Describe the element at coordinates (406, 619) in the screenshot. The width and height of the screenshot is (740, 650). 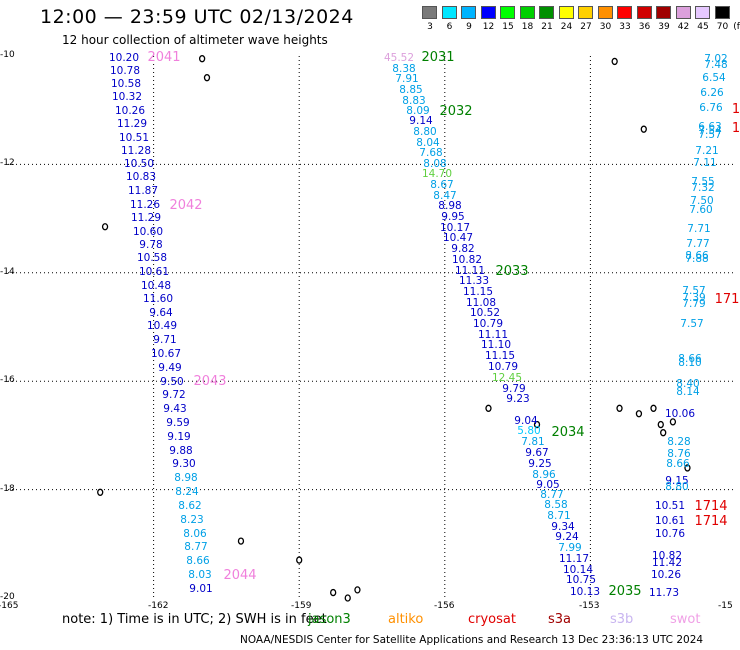
I see `legend-item-altiko: altiko` at that location.